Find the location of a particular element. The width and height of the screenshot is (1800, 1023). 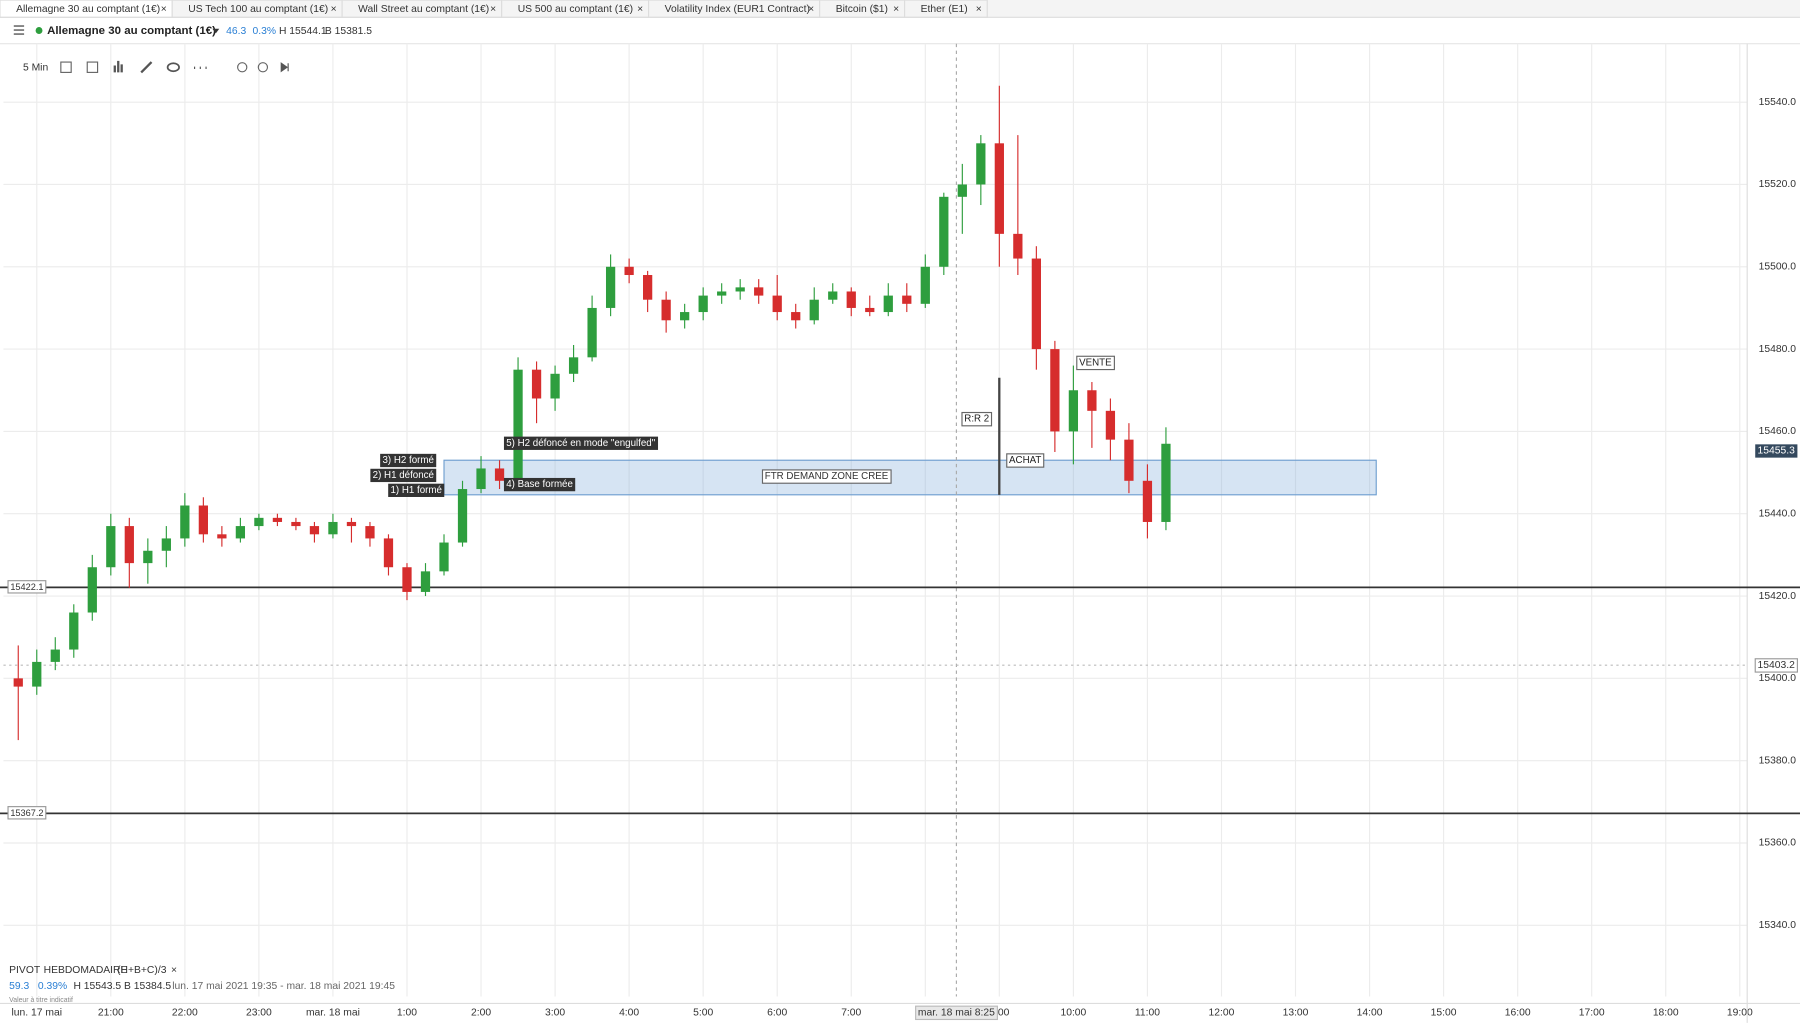

close-icon: × is located at coordinates (174, 970).